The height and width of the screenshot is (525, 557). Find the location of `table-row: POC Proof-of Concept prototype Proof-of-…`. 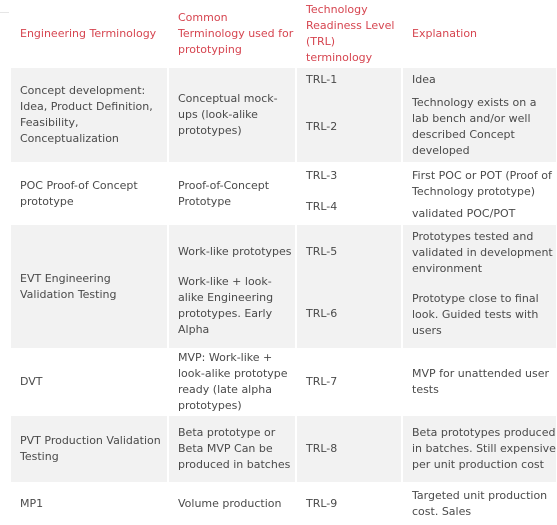

table-row: POC Proof-of Concept prototype Proof-of-… is located at coordinates (283, 193).